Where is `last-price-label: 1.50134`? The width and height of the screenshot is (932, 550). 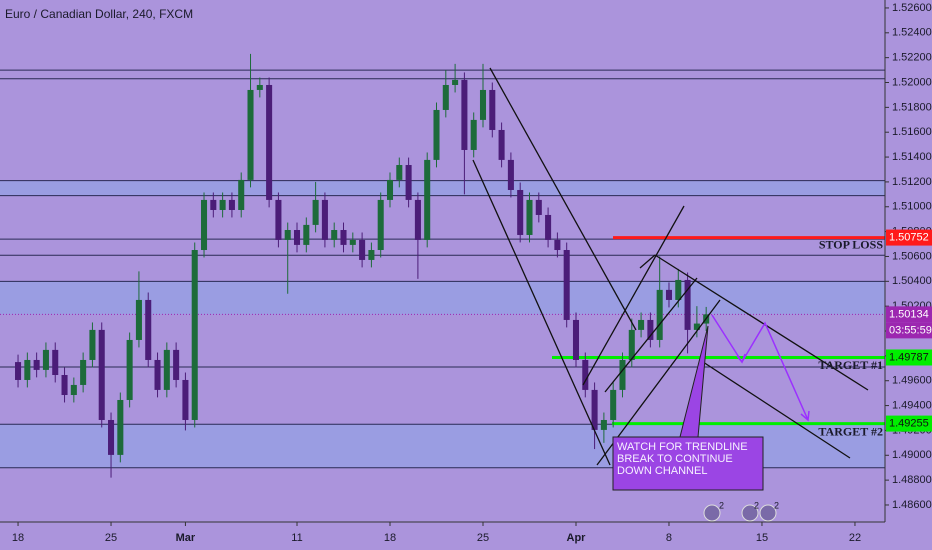
last-price-label: 1.50134 is located at coordinates (909, 314).